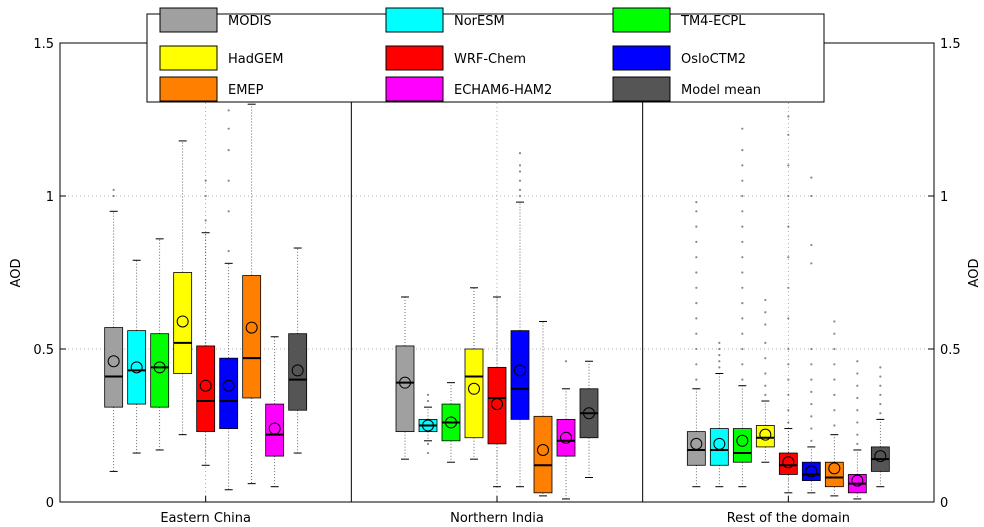 This screenshot has height=527, width=984. What do you see at coordinates (479, 21) in the screenshot?
I see `legend-label: NorESM` at bounding box center [479, 21].